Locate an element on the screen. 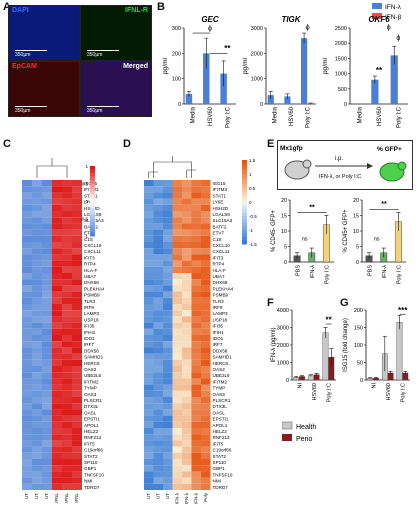  chart-gec: GEC 0 100 200 300 pg/ml Media HSV60 Poly I:C ϕ ** is located at coordinates (199, 71).